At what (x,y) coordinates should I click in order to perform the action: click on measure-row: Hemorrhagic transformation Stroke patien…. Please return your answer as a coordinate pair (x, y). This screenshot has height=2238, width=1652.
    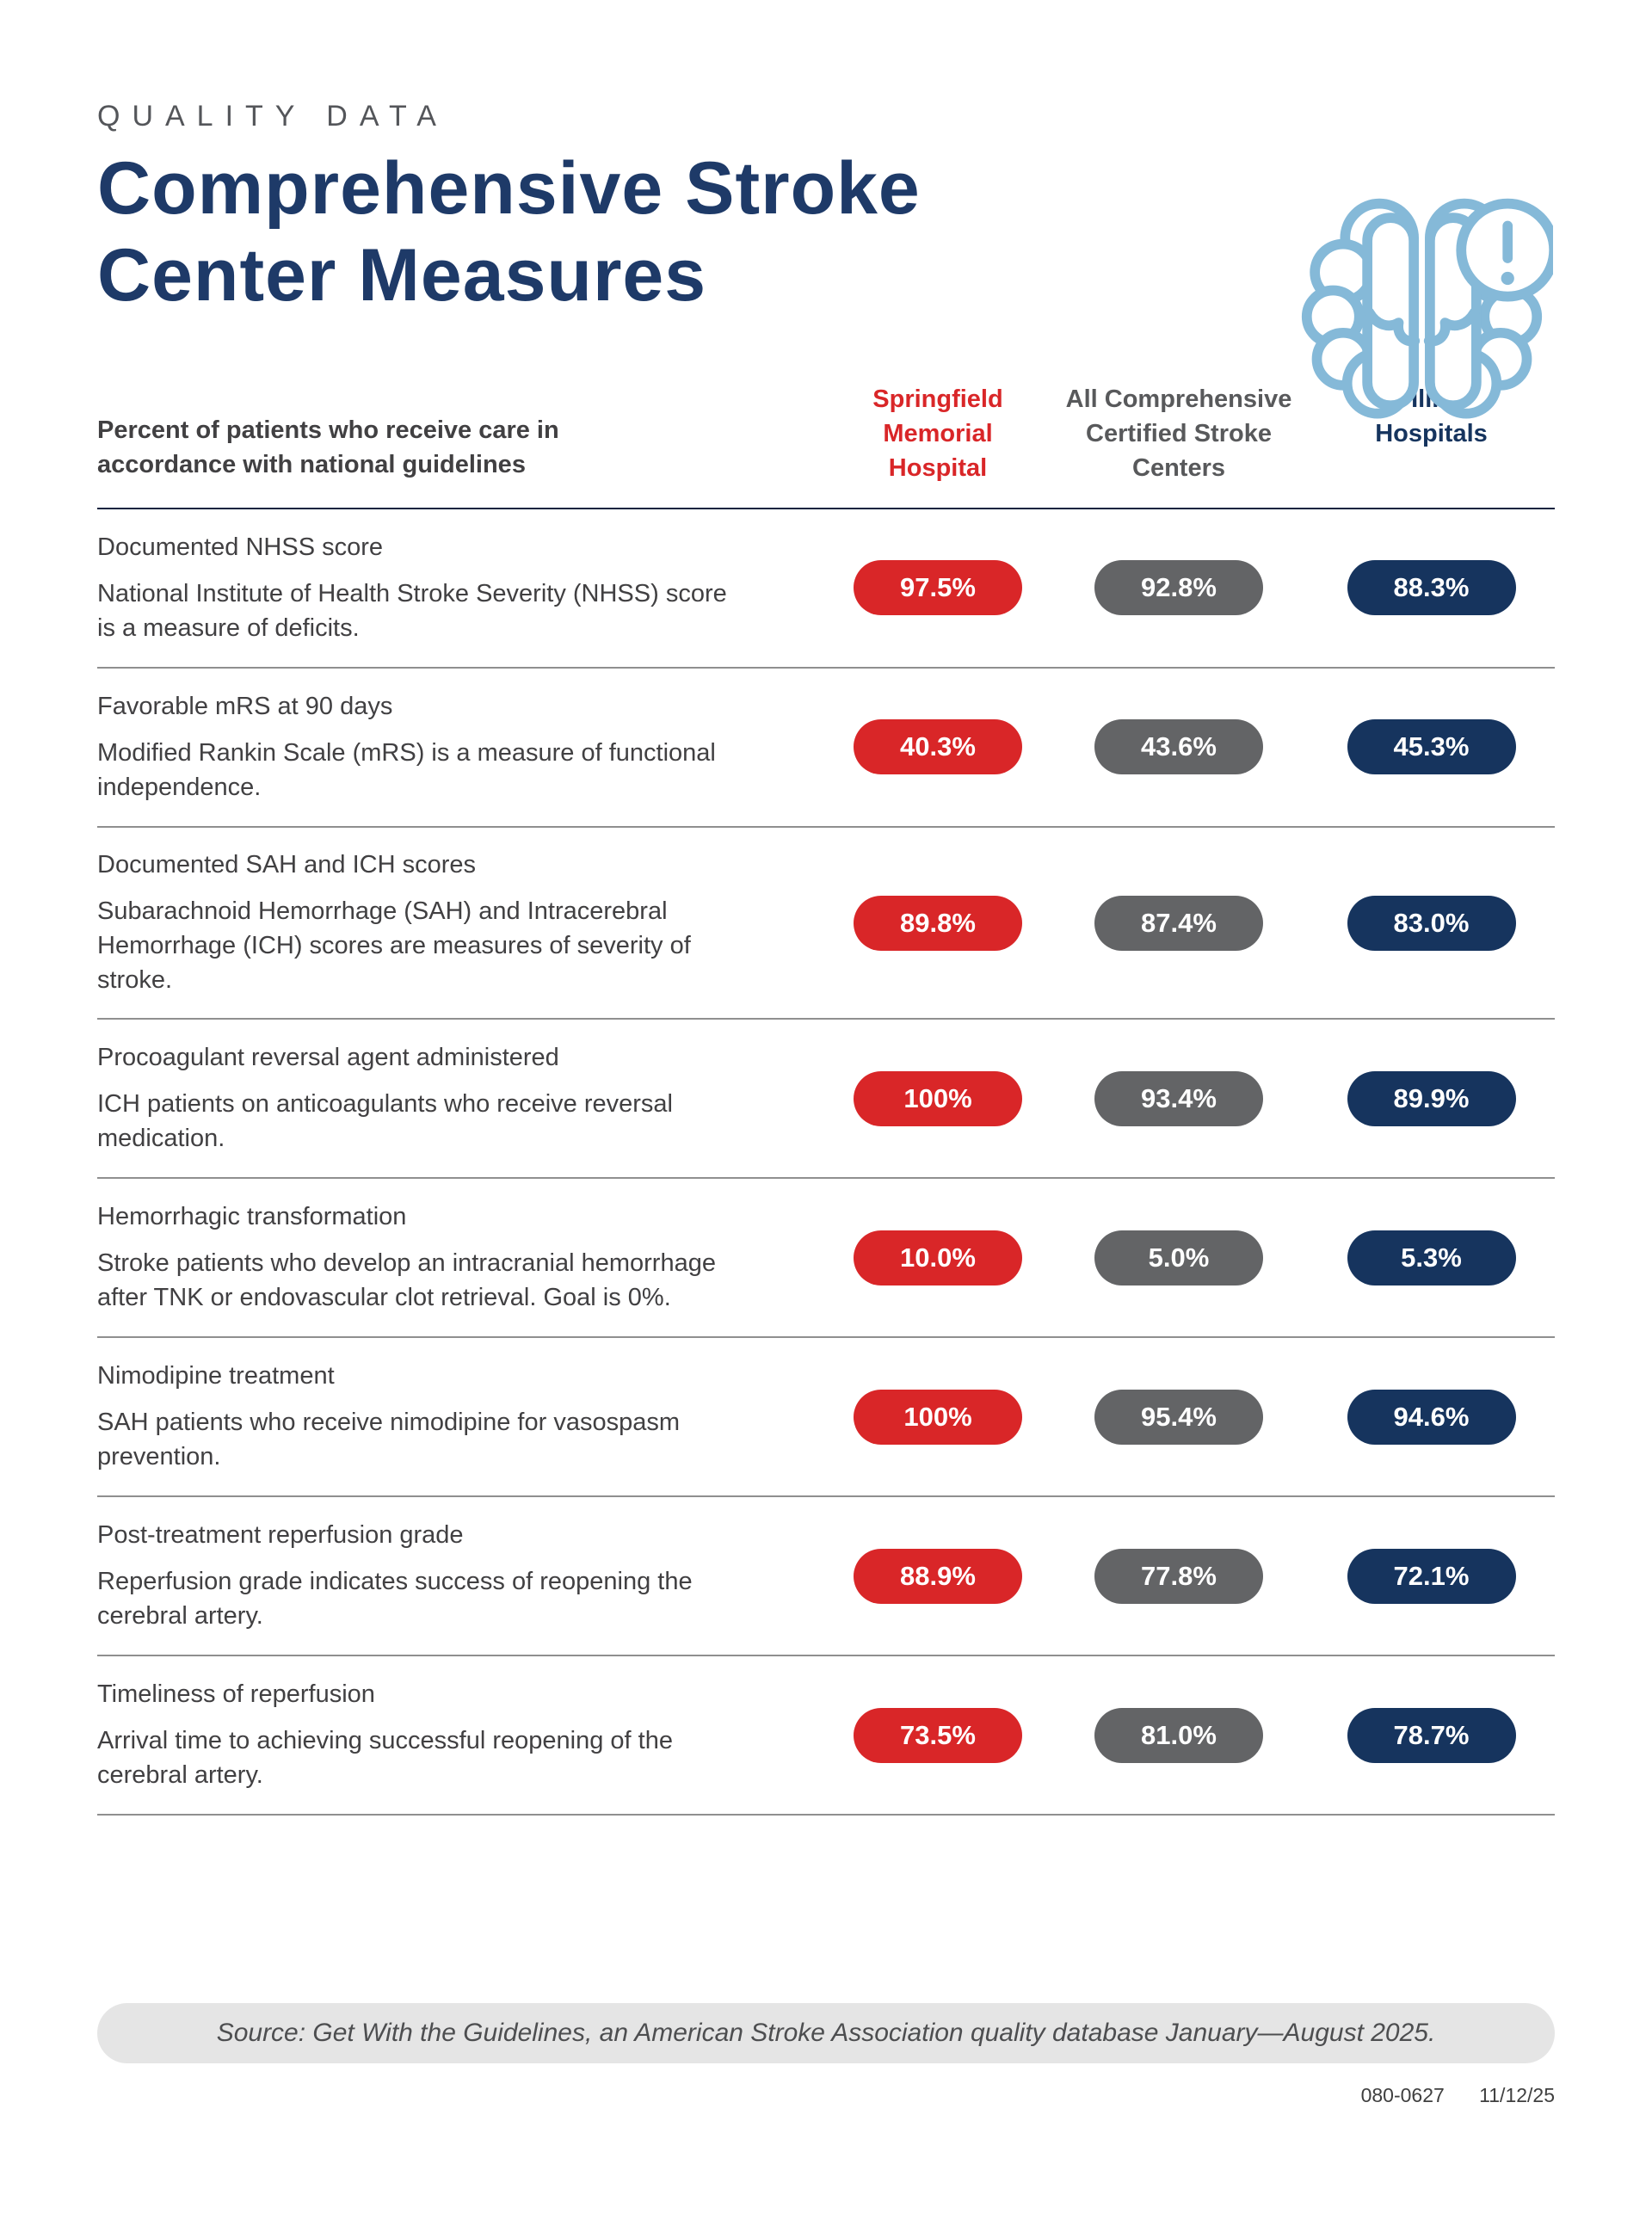
    Looking at the image, I should click on (826, 1259).